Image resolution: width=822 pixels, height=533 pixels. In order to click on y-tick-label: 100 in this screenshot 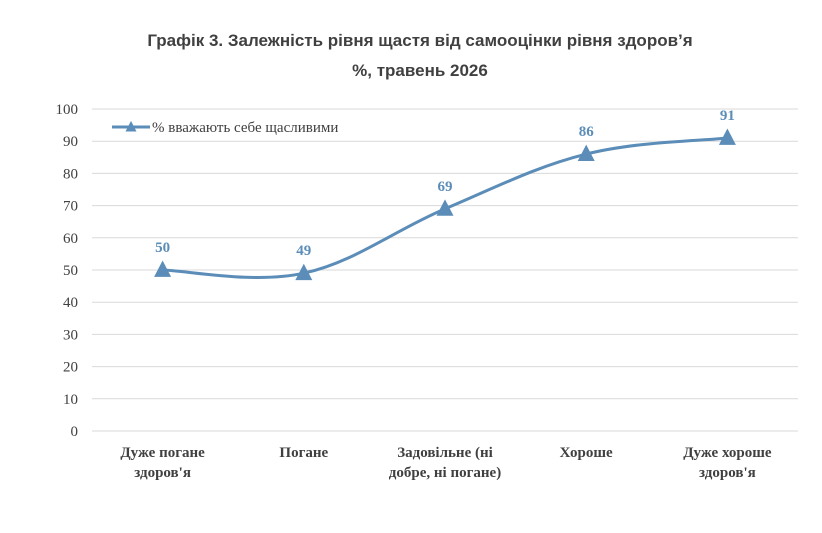, I will do `click(67, 110)`.